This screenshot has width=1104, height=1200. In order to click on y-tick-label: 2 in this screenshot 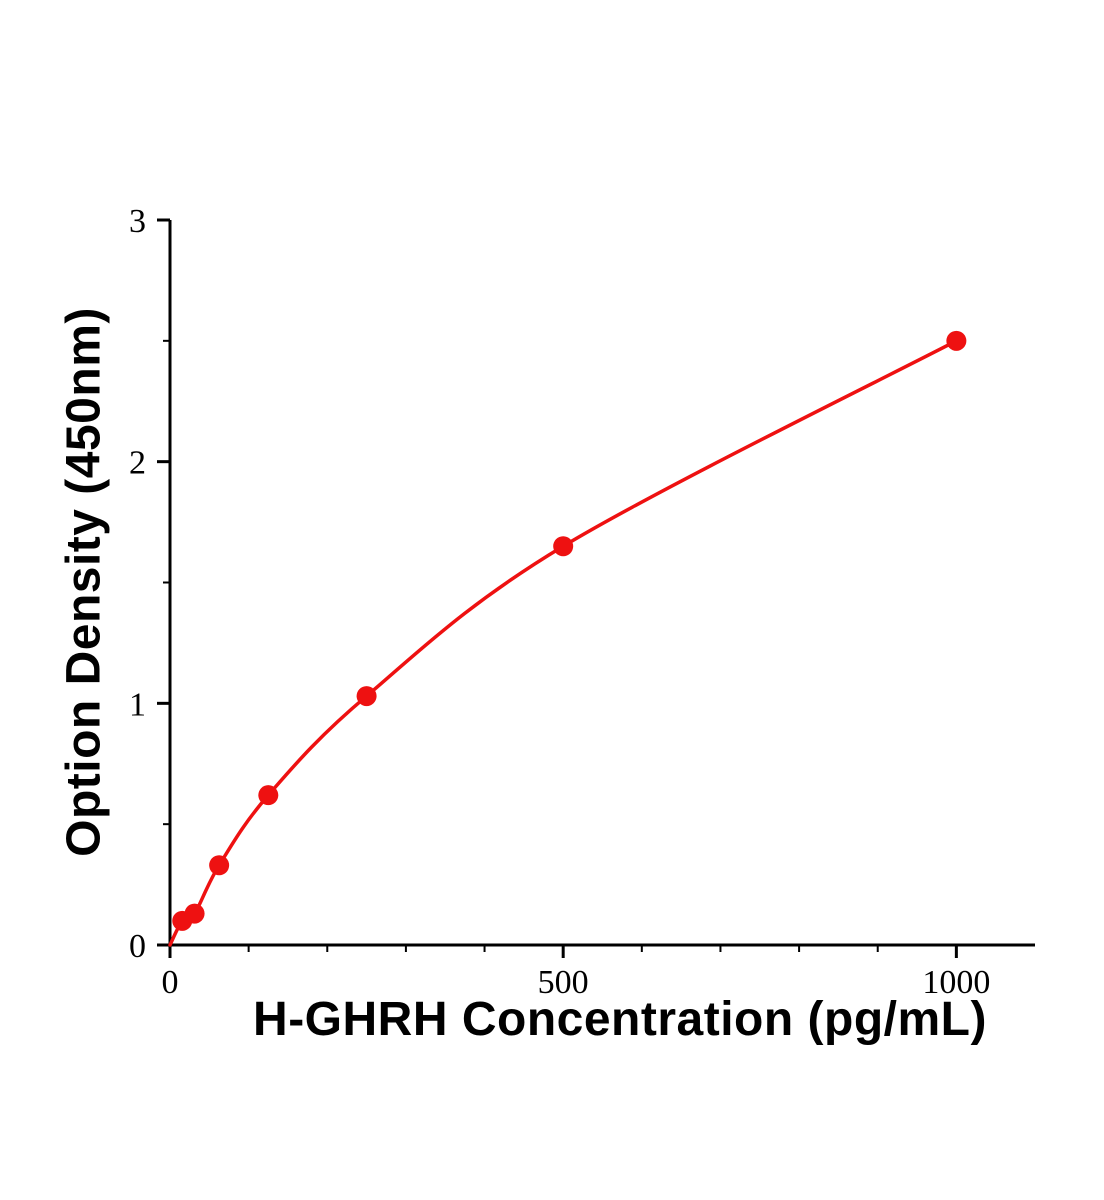, I will do `click(137, 463)`.